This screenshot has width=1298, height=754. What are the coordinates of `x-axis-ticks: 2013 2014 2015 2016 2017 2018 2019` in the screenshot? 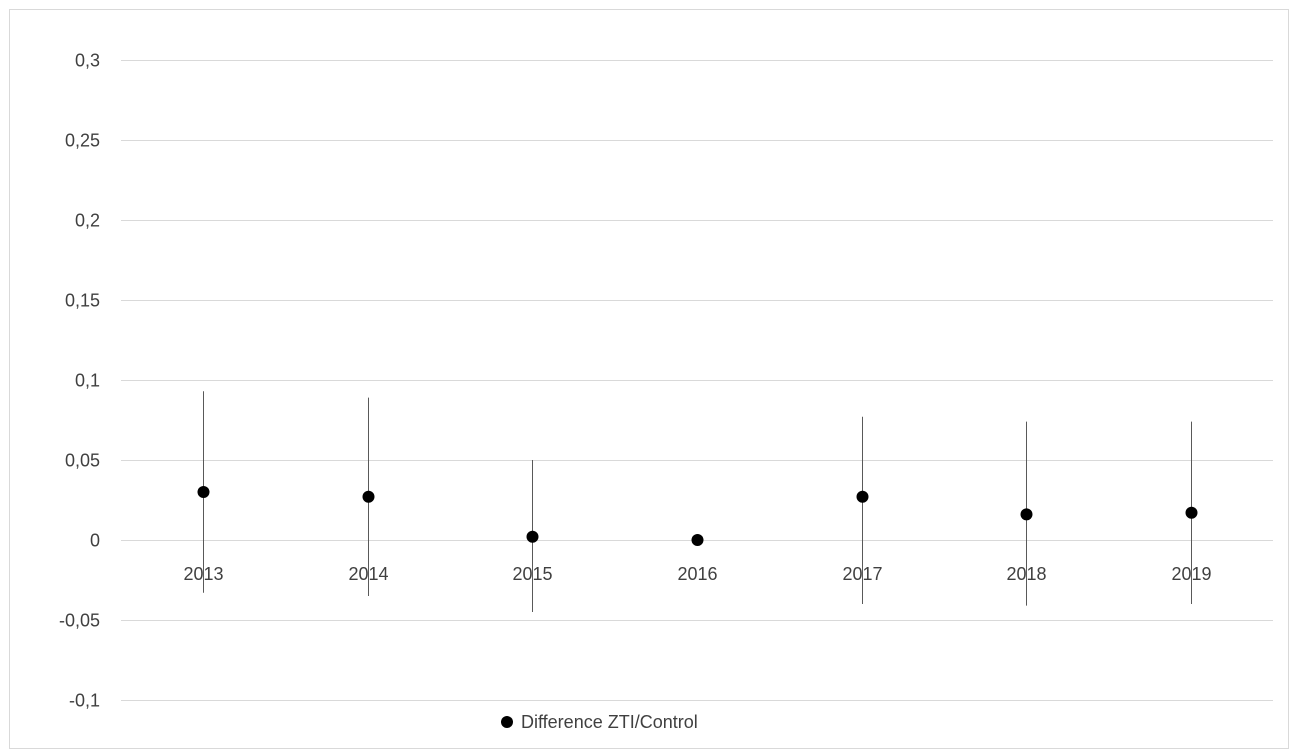 It's located at (697, 574).